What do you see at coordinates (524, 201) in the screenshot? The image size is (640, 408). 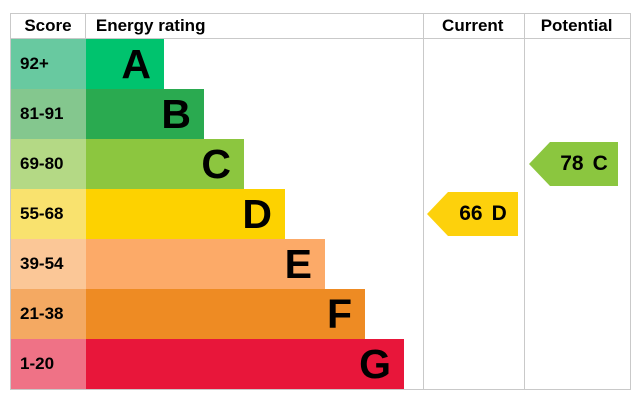 I see `potential-column-divider` at bounding box center [524, 201].